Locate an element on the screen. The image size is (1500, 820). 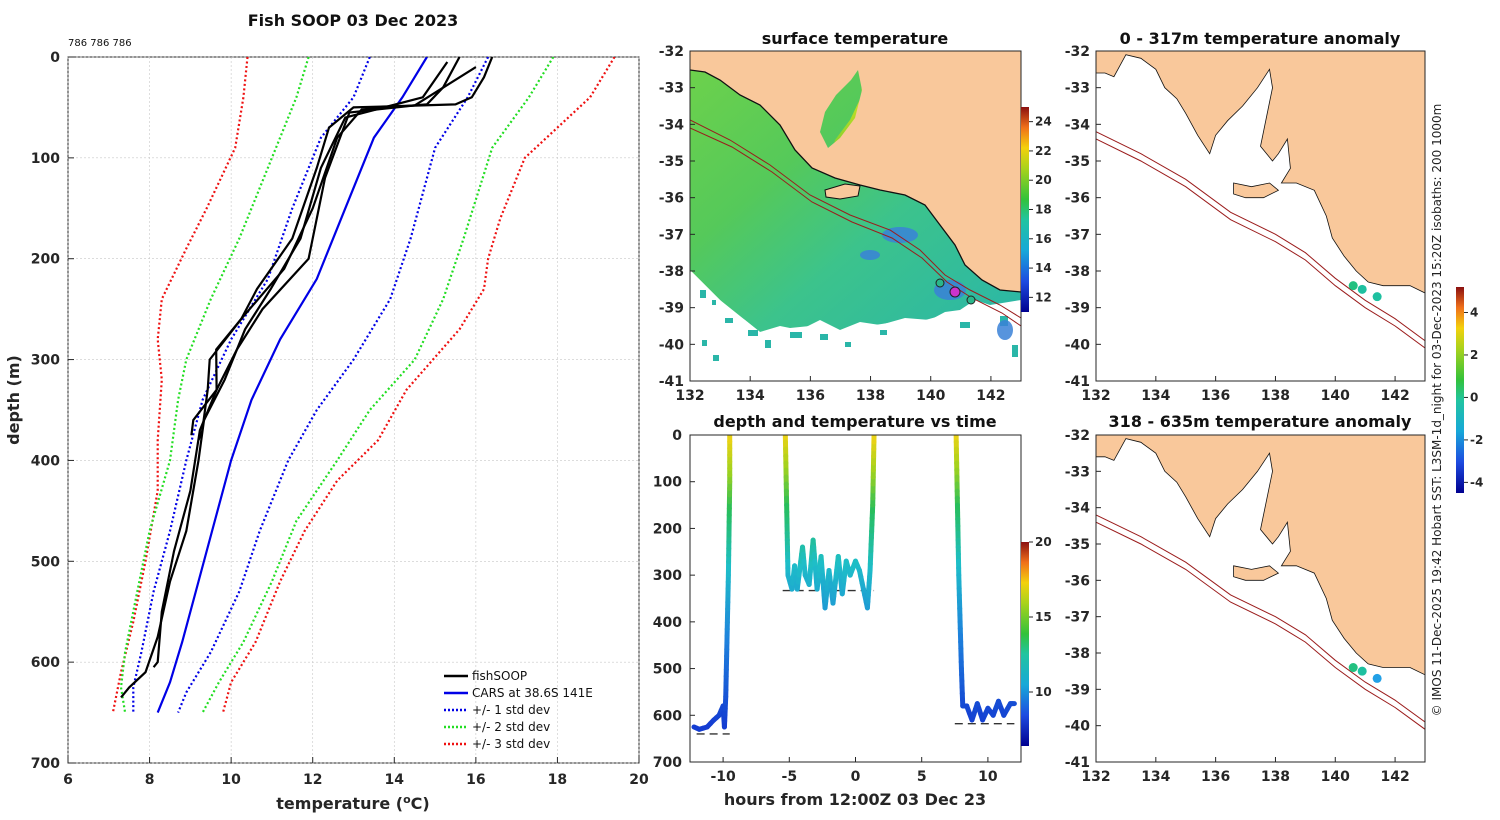
ts-ytick-label: 400 is located at coordinates (667, 623).